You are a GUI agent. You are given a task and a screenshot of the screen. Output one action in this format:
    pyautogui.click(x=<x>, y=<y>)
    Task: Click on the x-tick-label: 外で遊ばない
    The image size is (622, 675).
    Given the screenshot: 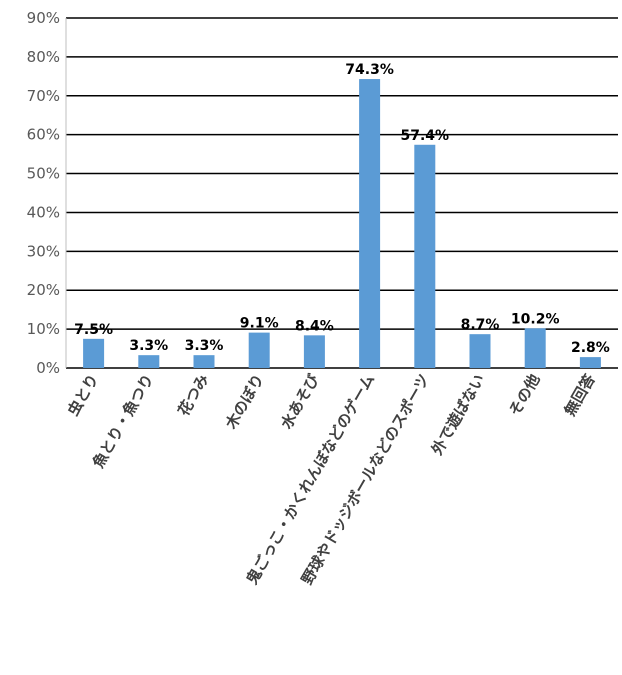 What is the action you would take?
    pyautogui.click(x=457, y=415)
    